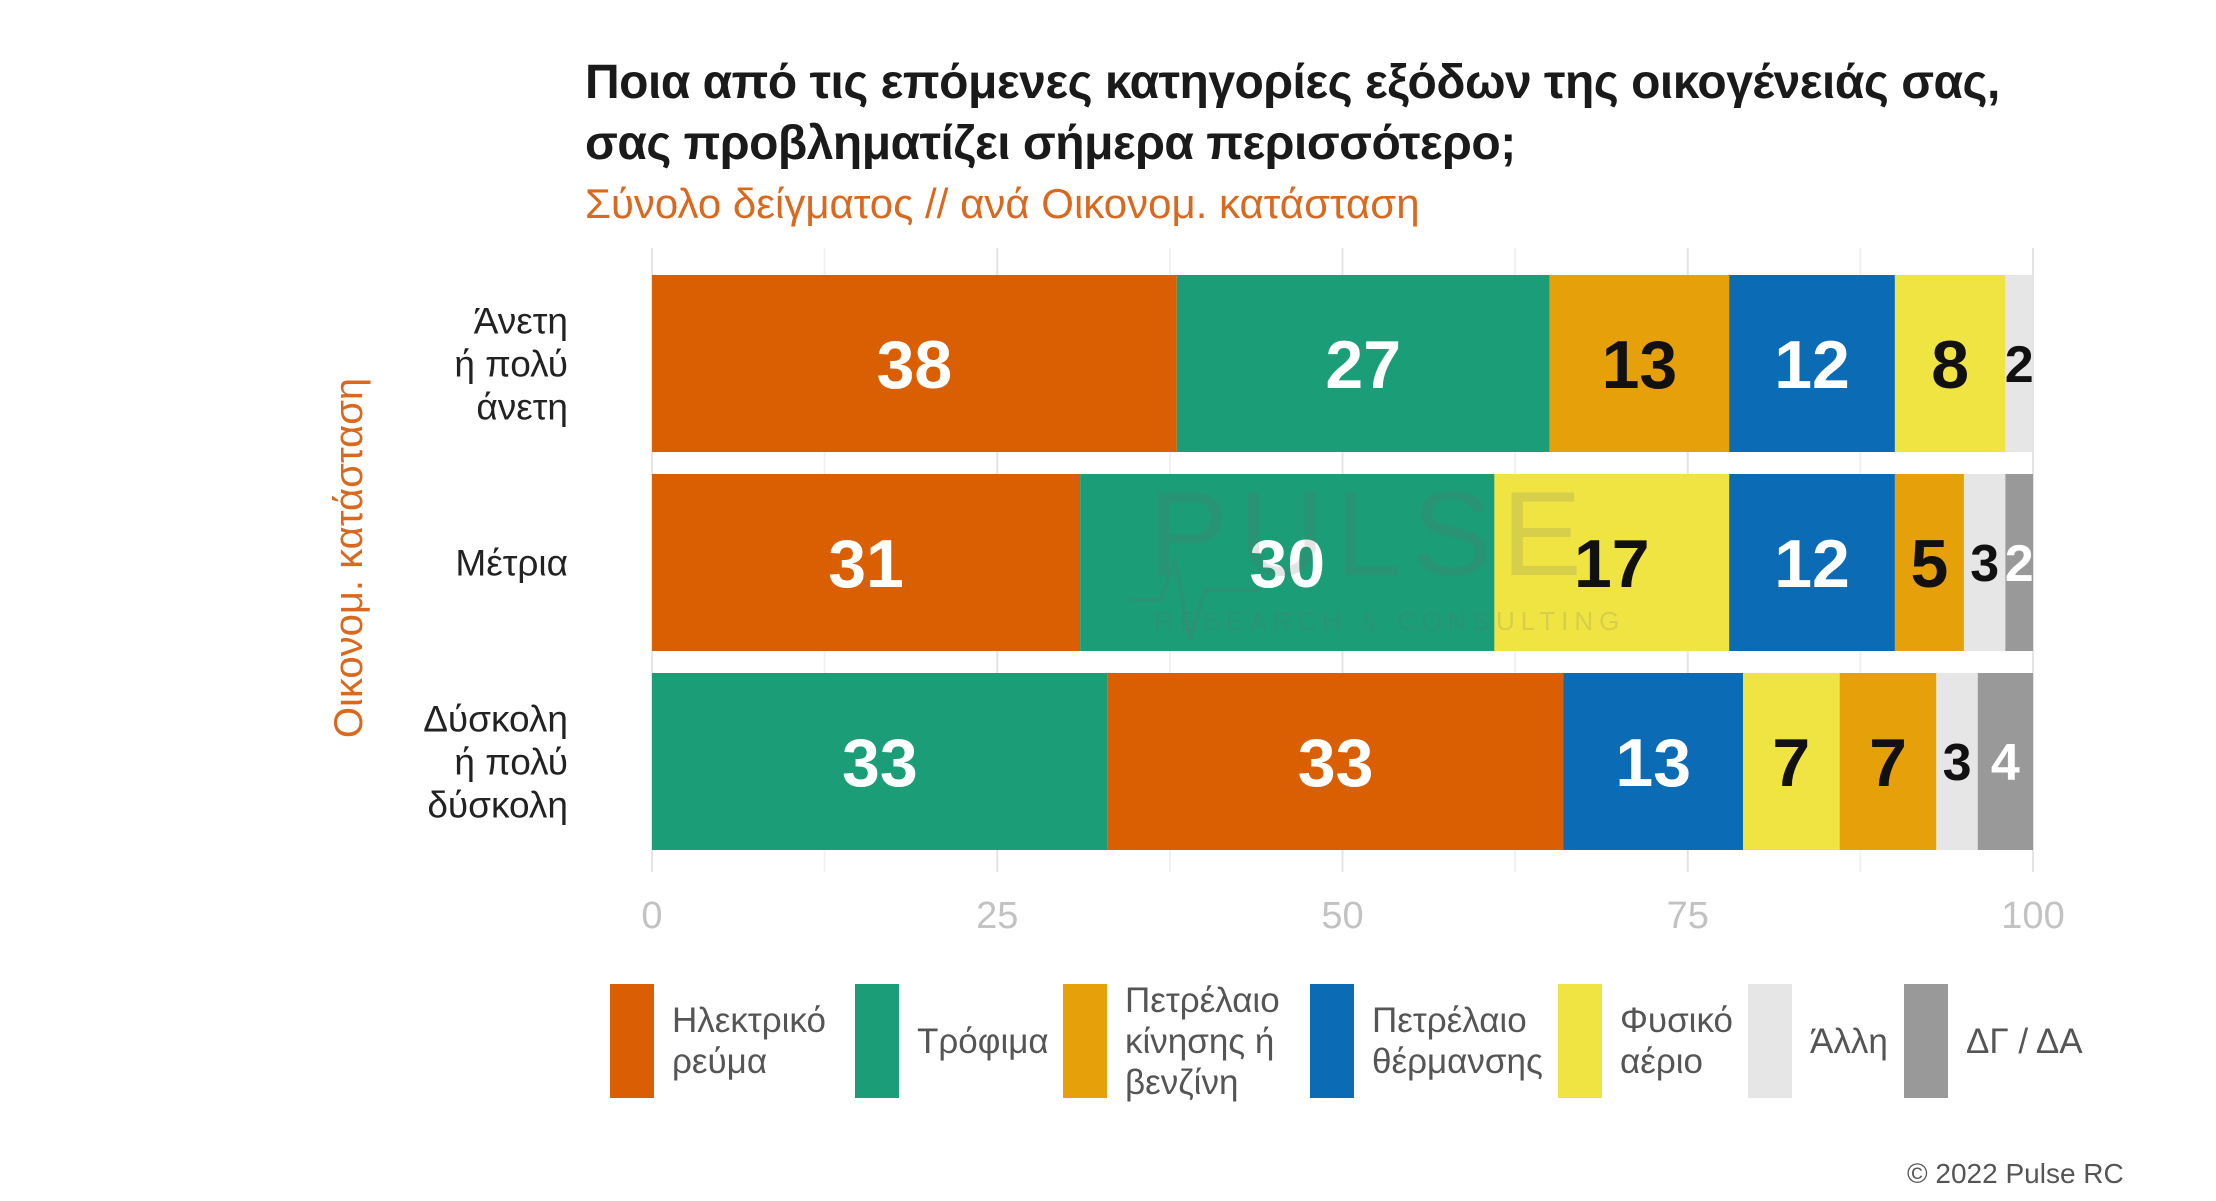 The height and width of the screenshot is (1201, 2216). I want to click on data-label: 17, so click(1612, 564).